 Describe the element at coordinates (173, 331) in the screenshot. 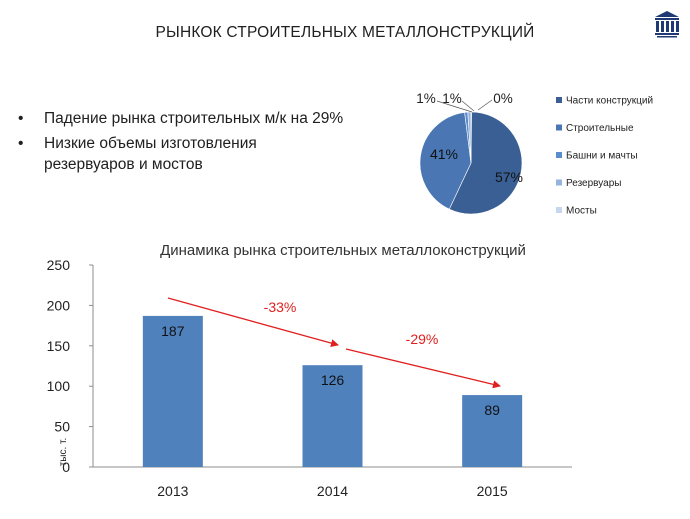

I see `bar-value-label: 187` at that location.